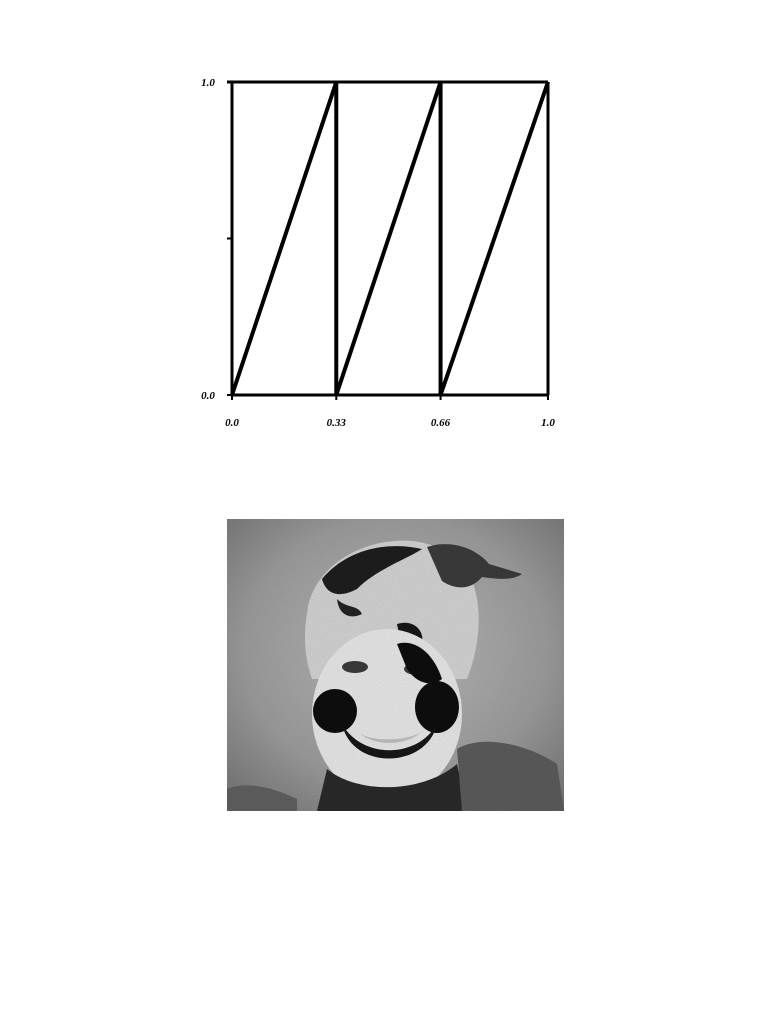 This screenshot has width=782, height=1012. I want to click on chart-frame, so click(388, 238).